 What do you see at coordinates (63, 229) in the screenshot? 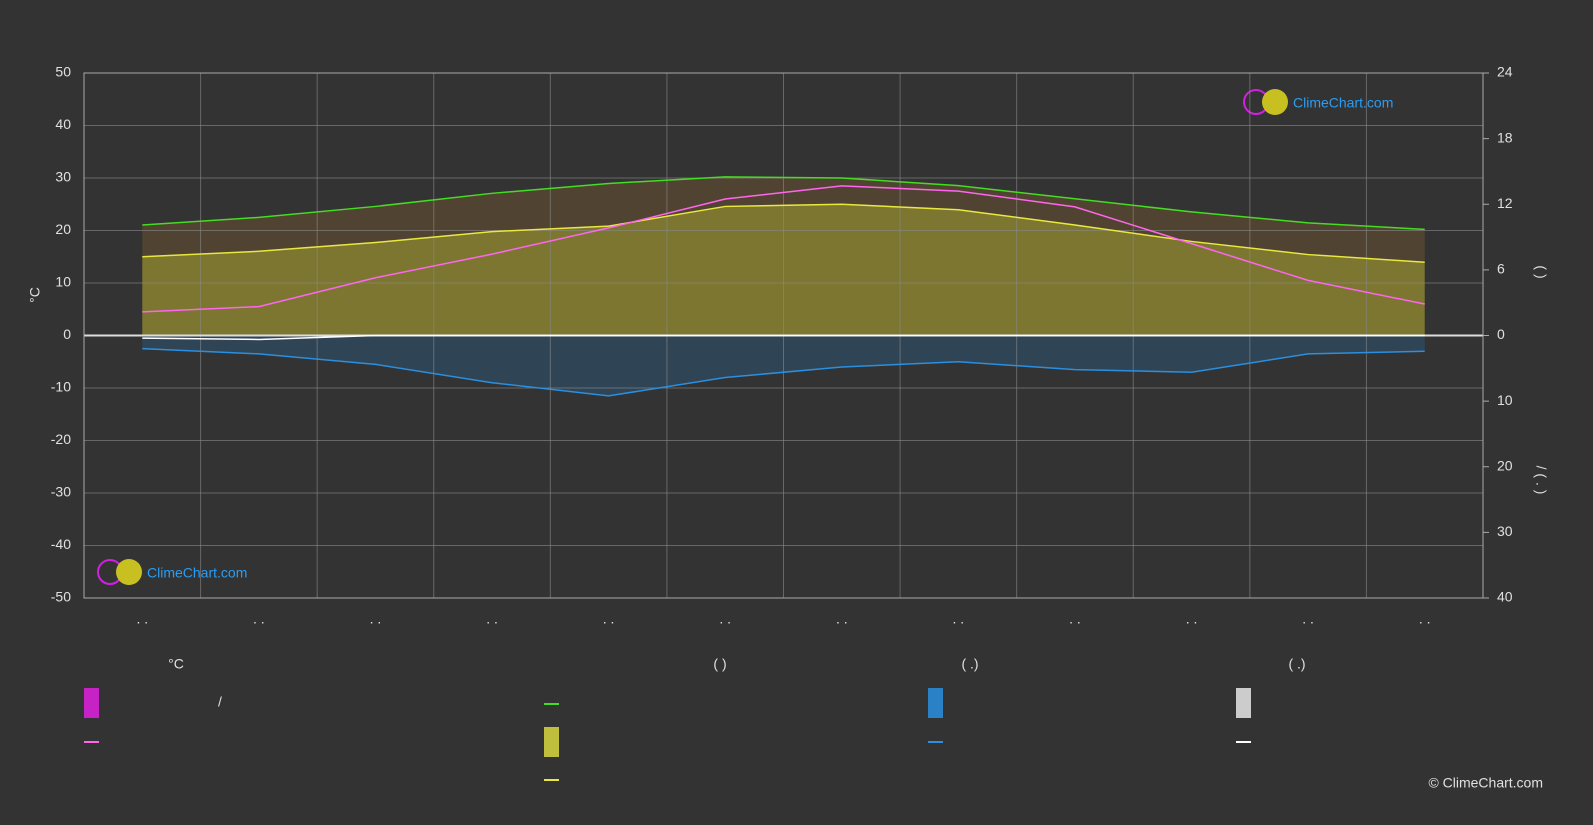
I see `y-tick-label: 20` at bounding box center [63, 229].